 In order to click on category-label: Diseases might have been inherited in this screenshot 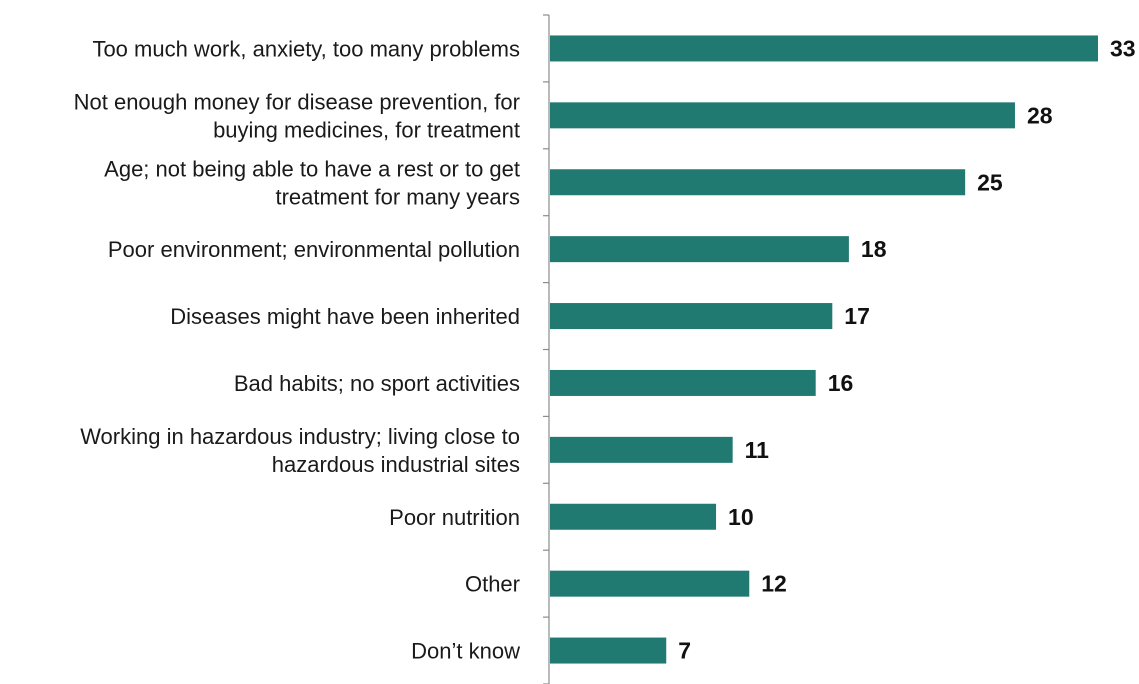, I will do `click(345, 316)`.